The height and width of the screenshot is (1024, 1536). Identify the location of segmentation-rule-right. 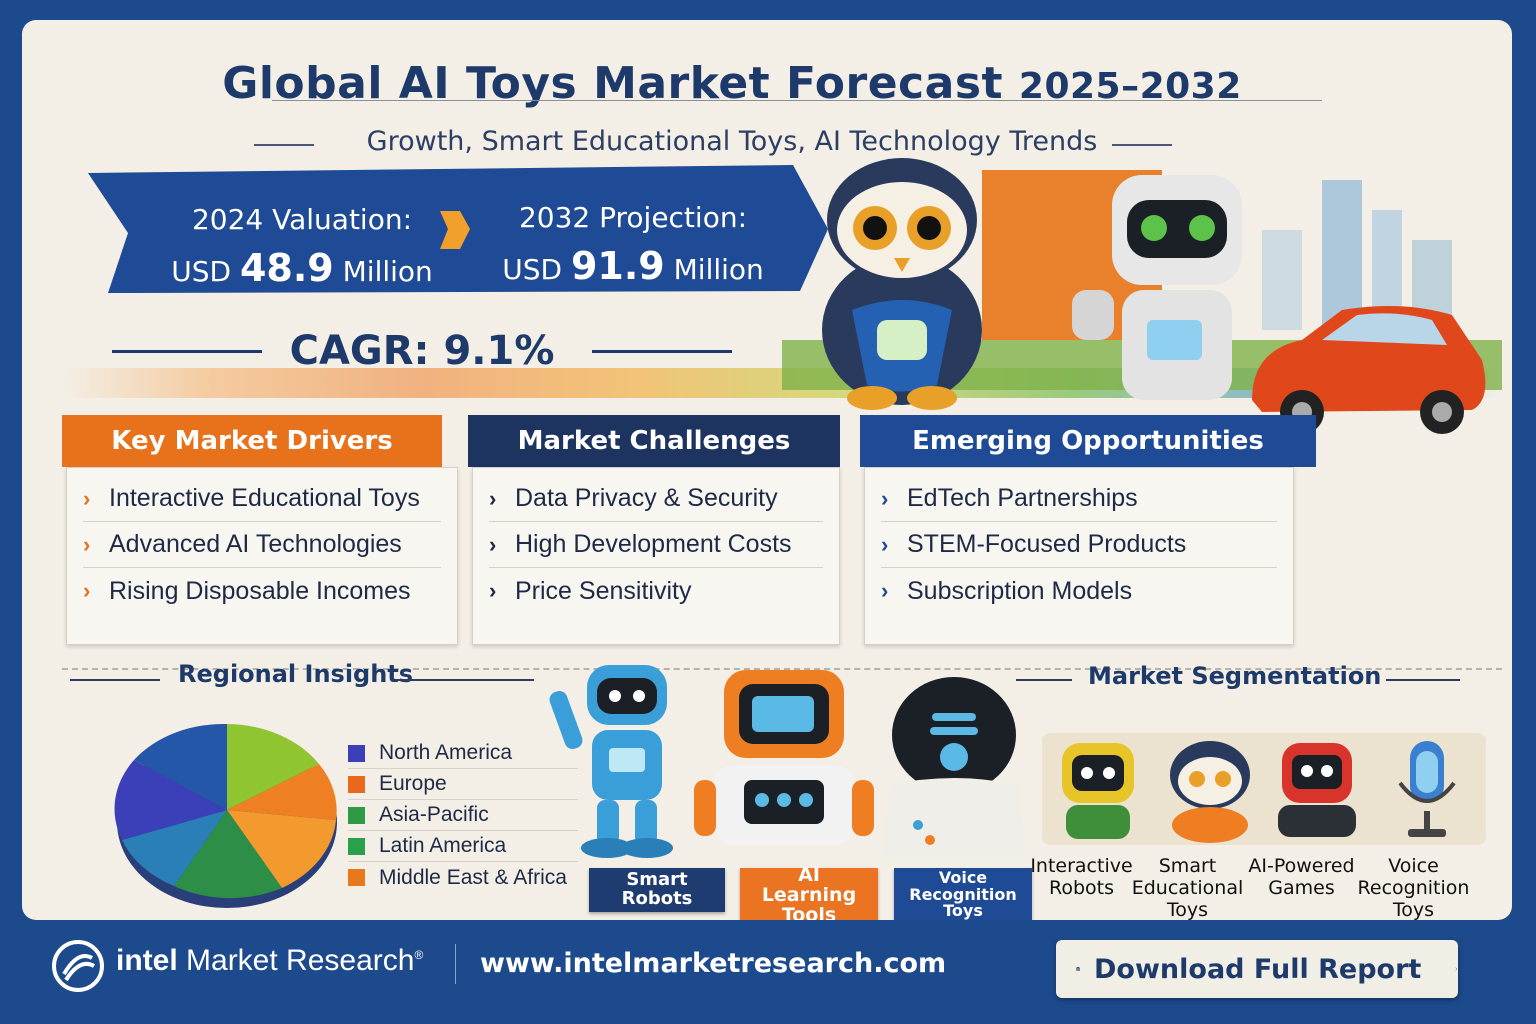
(1423, 680).